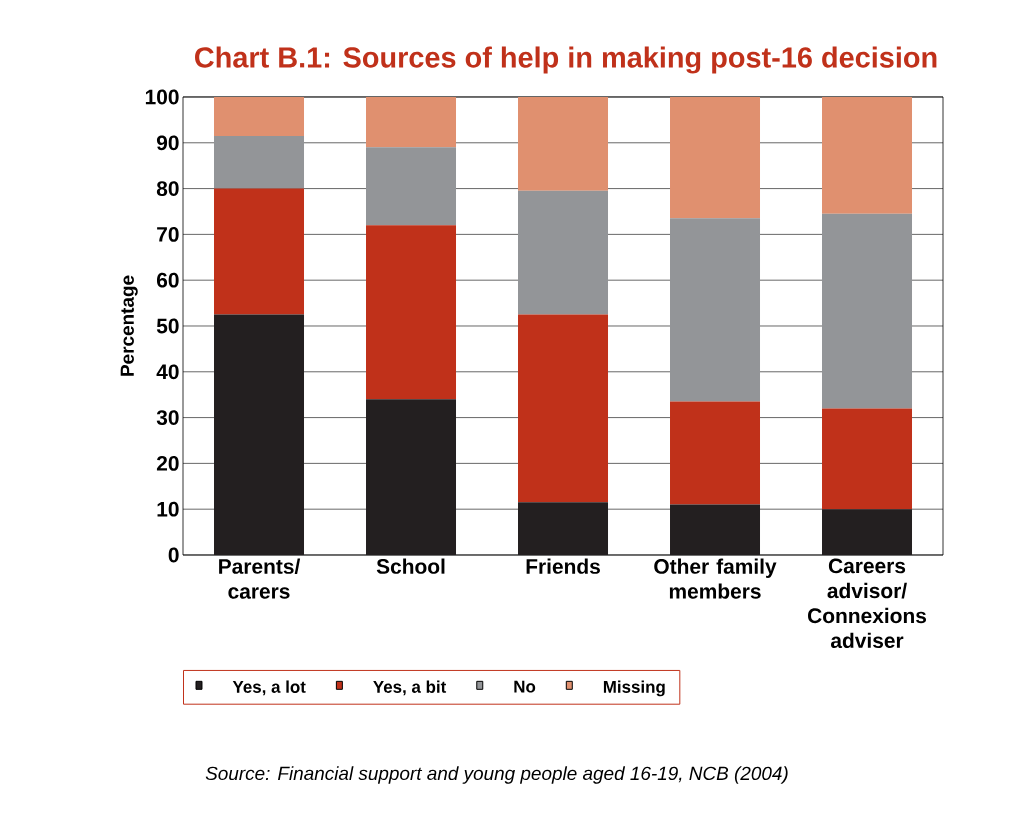  What do you see at coordinates (269, 688) in the screenshot?
I see `legend-label: Yes, a lot` at bounding box center [269, 688].